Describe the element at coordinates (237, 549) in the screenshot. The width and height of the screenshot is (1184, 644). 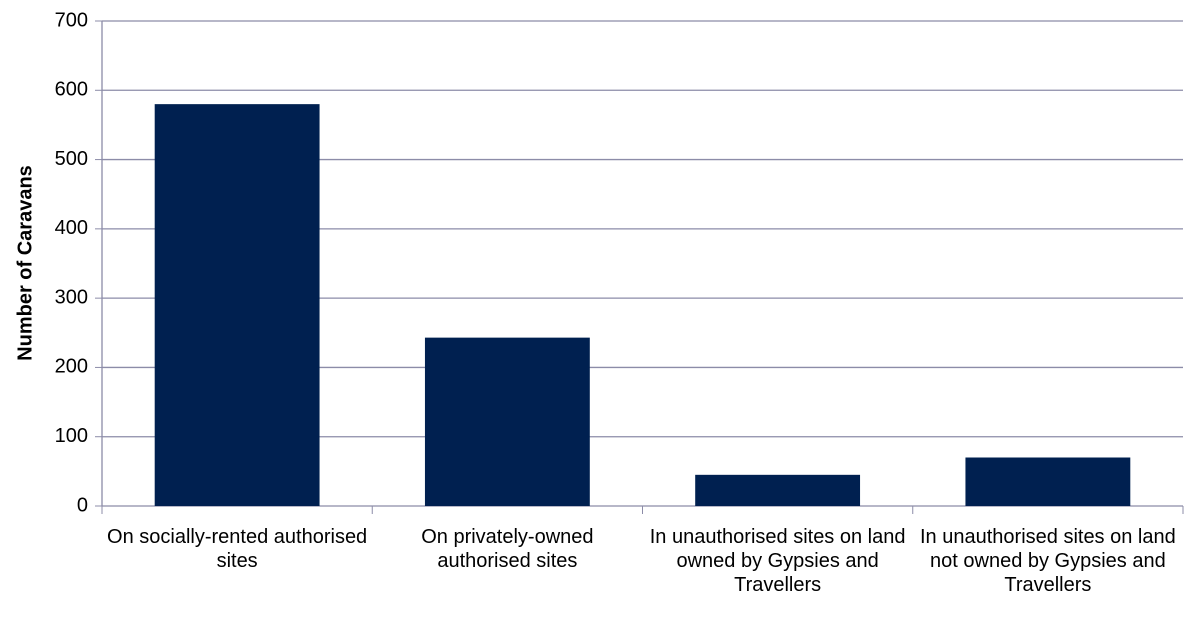
I see `x-tick-label: On socially-rented authorised sites` at that location.